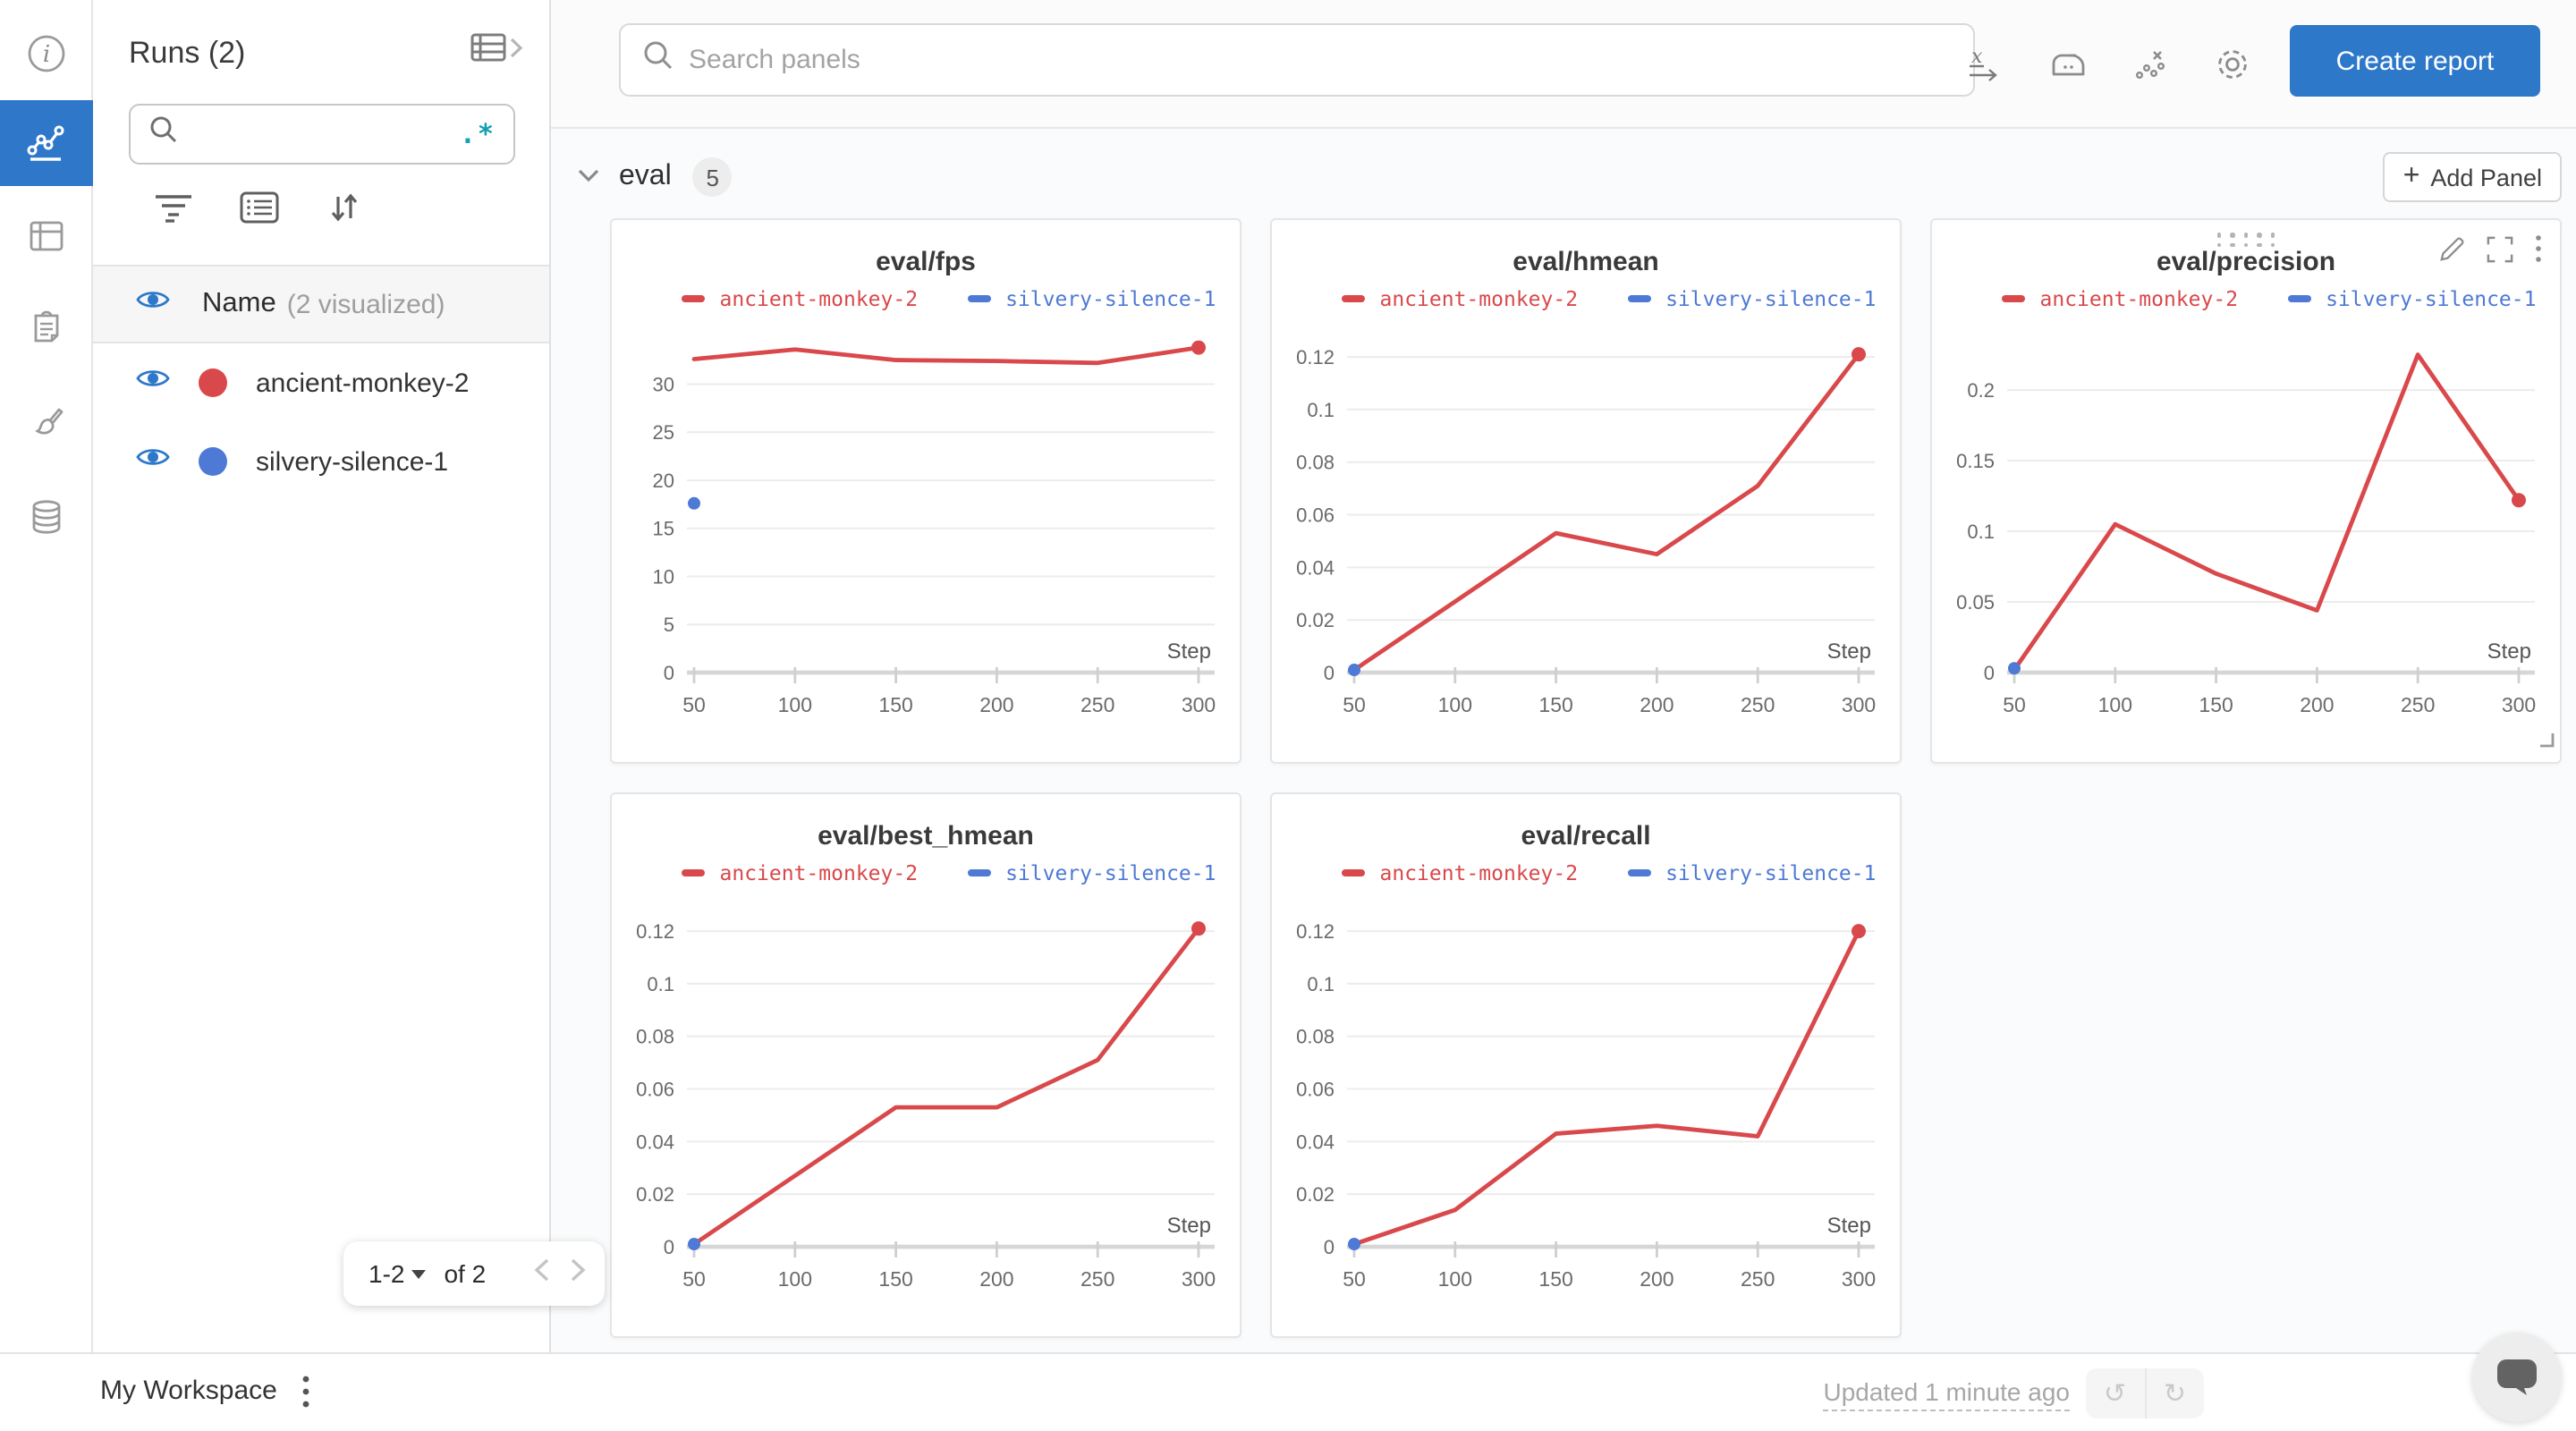  I want to click on workspace-charts-tab, so click(46, 143).